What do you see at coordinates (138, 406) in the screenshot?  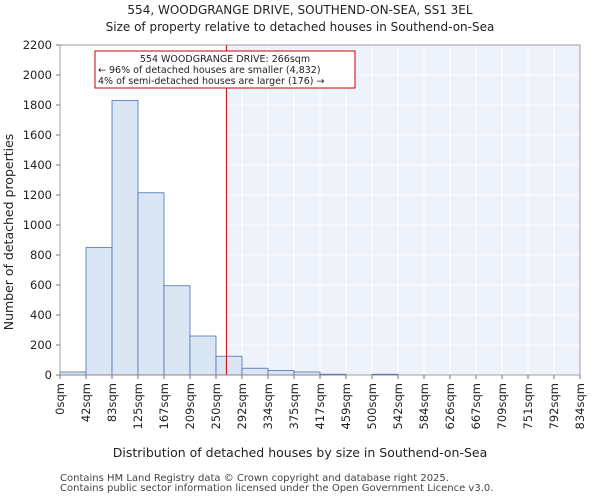 I see `x-tick-label: 125sqm` at bounding box center [138, 406].